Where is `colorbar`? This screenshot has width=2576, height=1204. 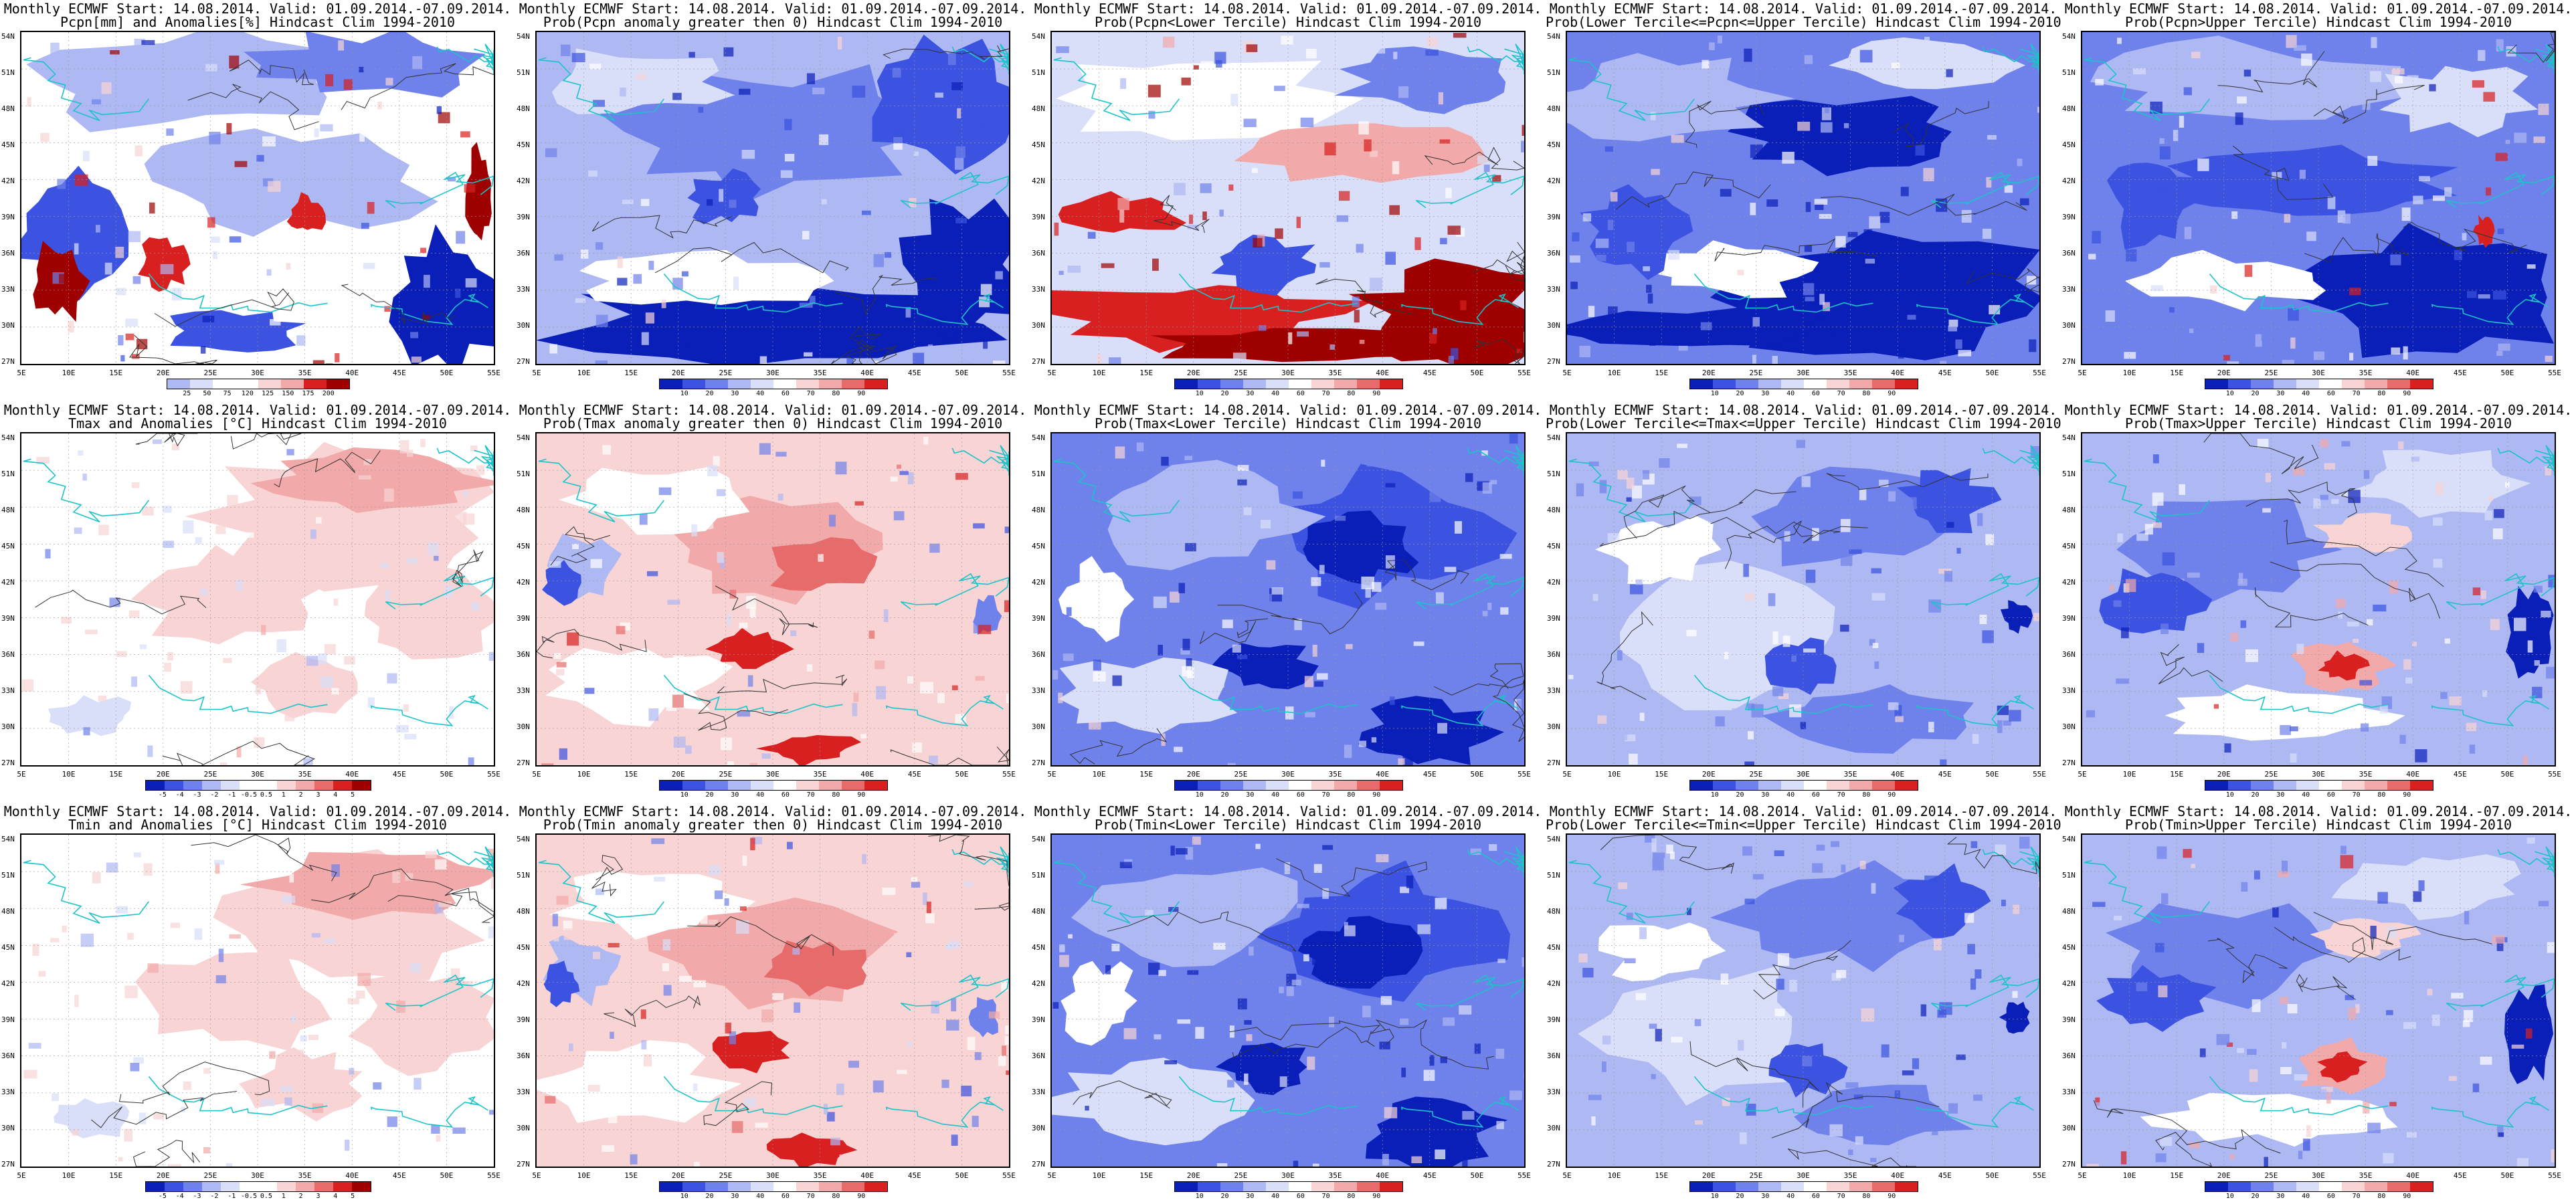
colorbar is located at coordinates (773, 785).